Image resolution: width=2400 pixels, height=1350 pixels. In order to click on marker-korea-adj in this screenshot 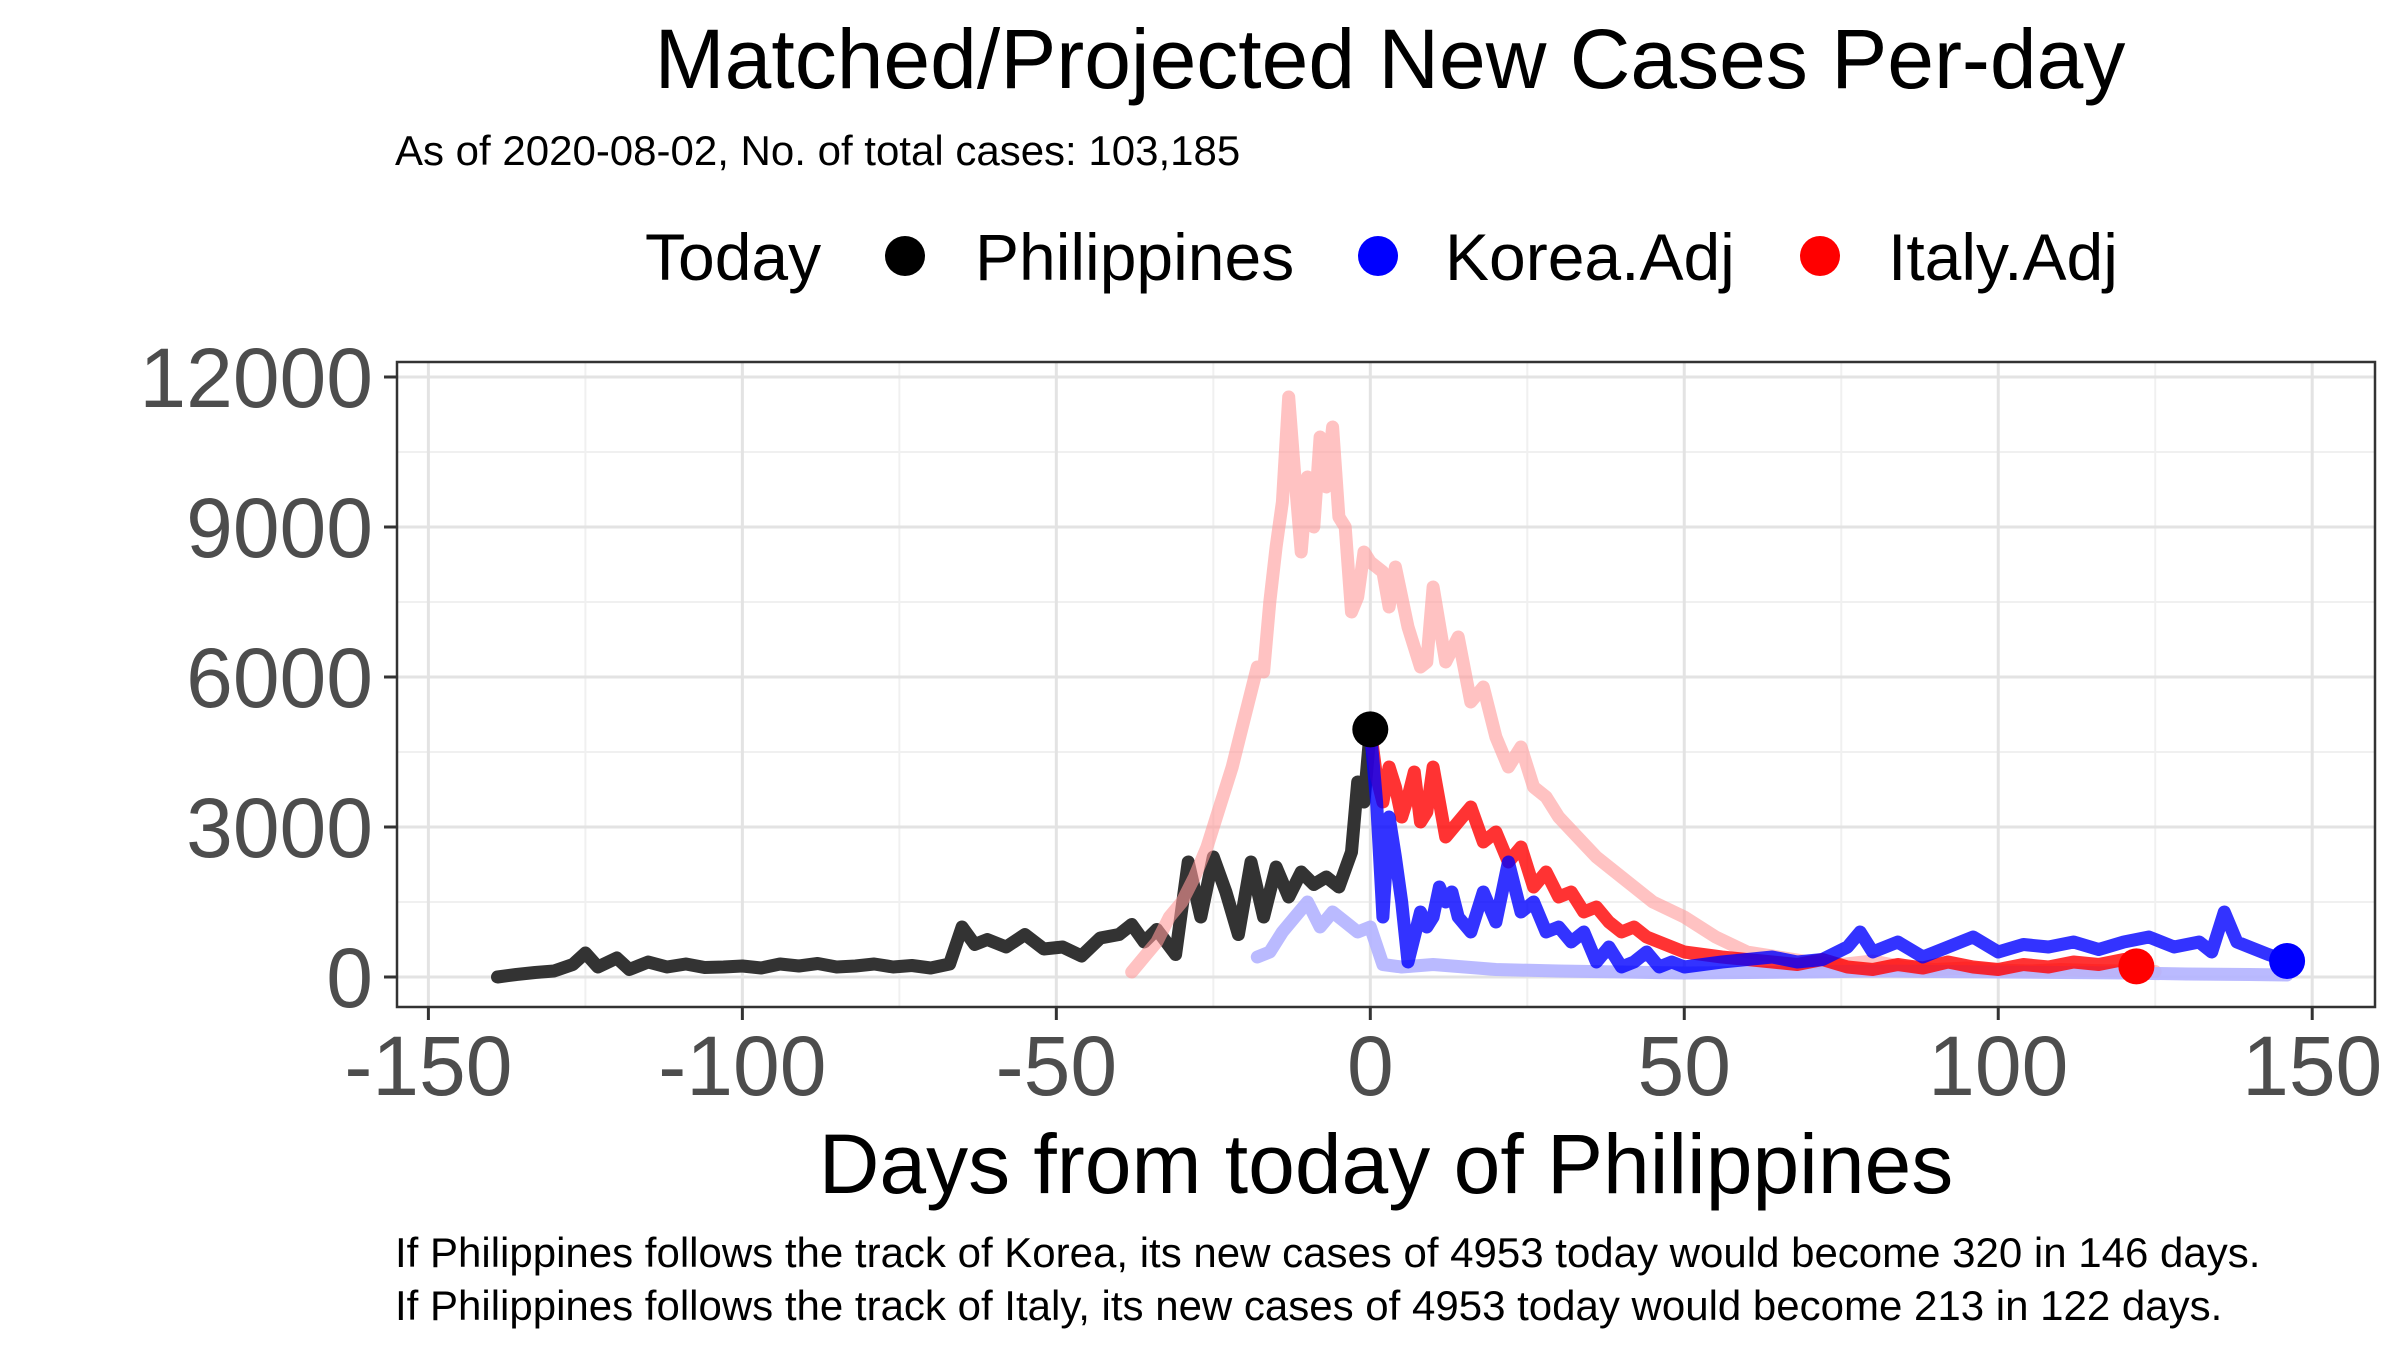, I will do `click(2287, 961)`.